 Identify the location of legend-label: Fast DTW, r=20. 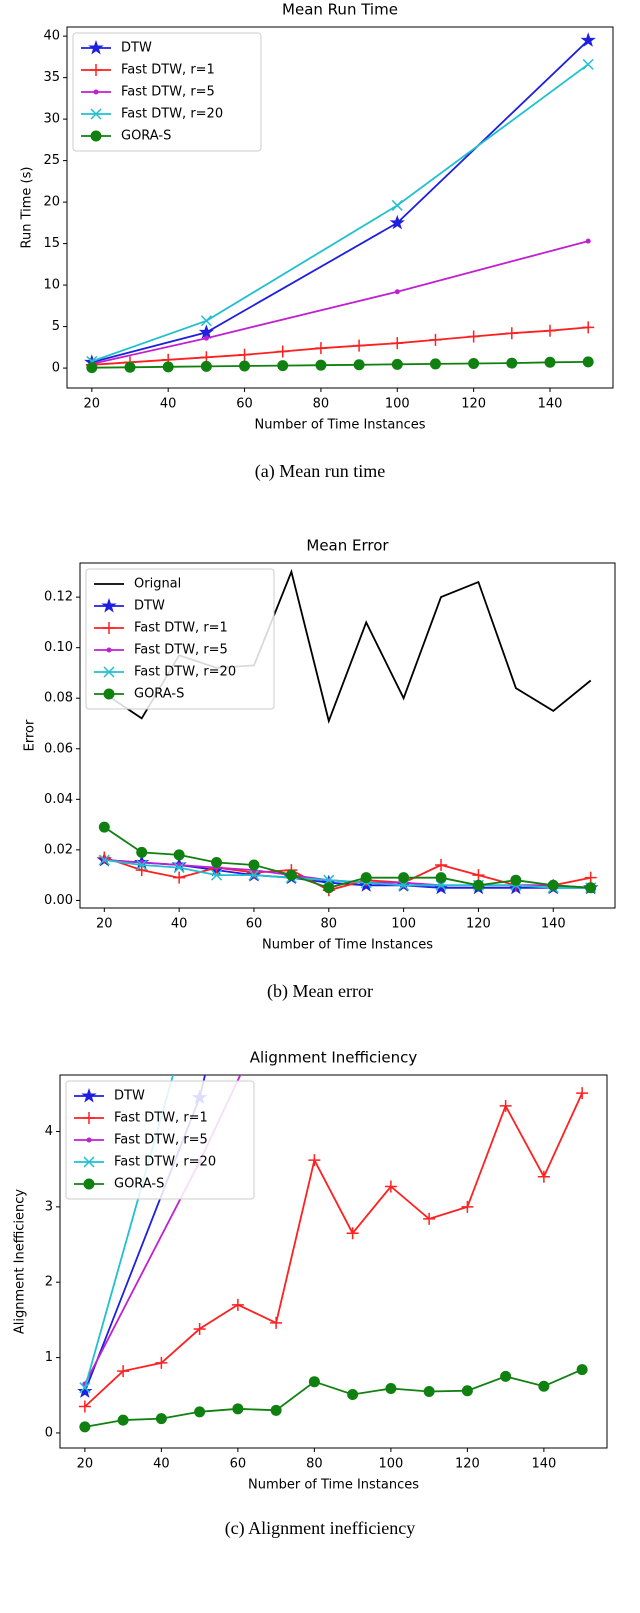
(172, 114).